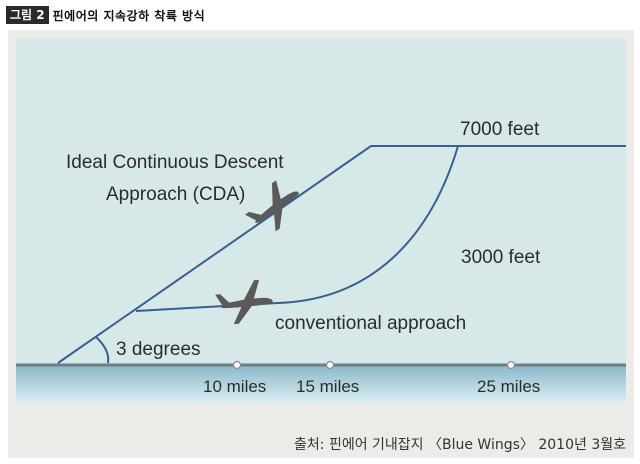  What do you see at coordinates (234, 386) in the screenshot?
I see `label-10-miles: 10 miles` at bounding box center [234, 386].